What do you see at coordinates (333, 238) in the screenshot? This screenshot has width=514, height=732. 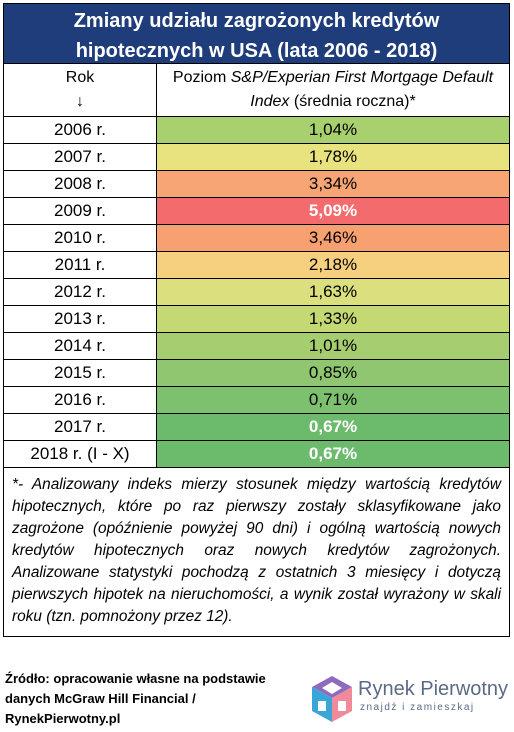 I see `value-cell: 3,46%` at bounding box center [333, 238].